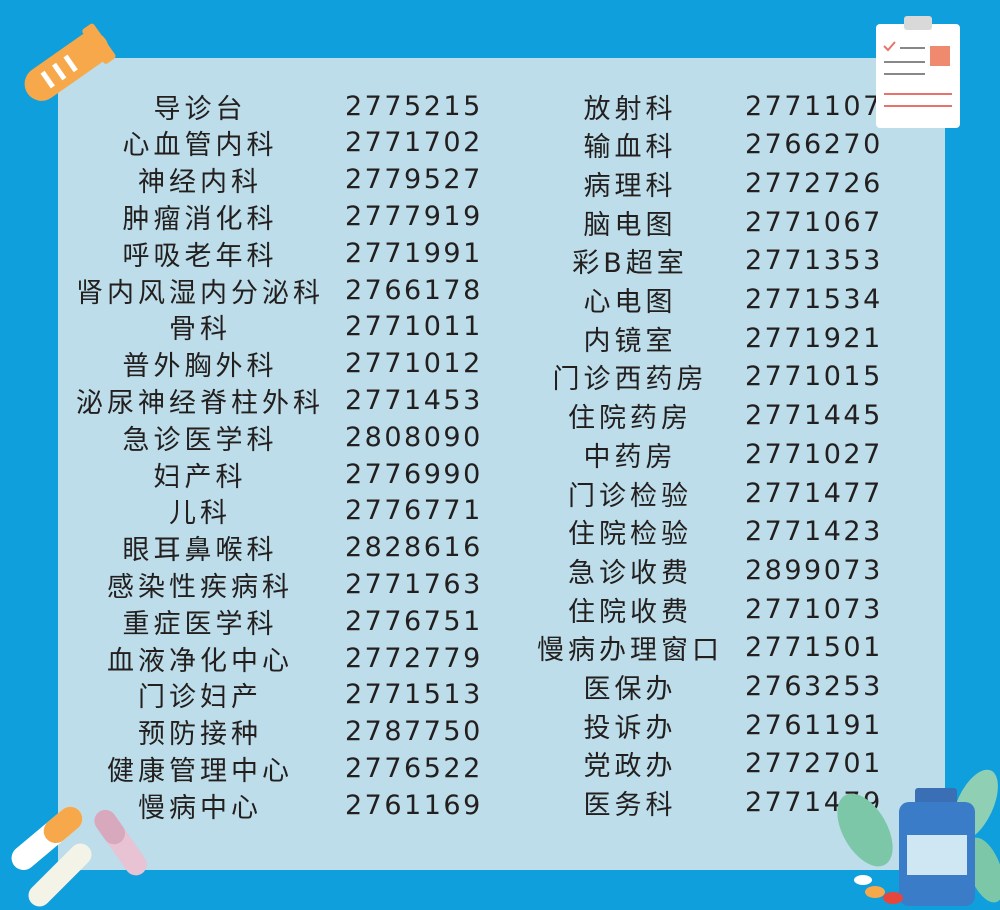 Image resolution: width=1000 pixels, height=910 pixels. What do you see at coordinates (814, 648) in the screenshot?
I see `phone-number: 2771501` at bounding box center [814, 648].